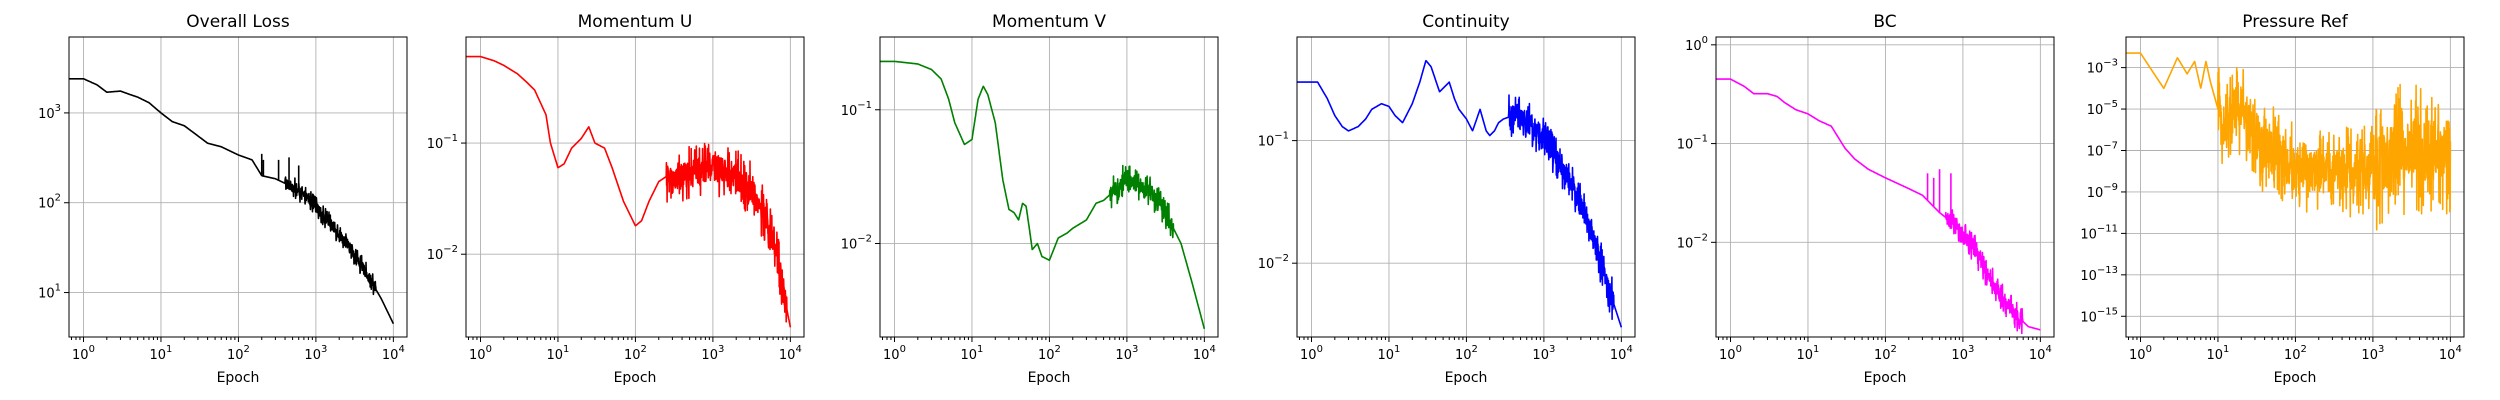 This screenshot has height=400, width=2500. I want to click on chart-title: Momentum U, so click(635, 22).